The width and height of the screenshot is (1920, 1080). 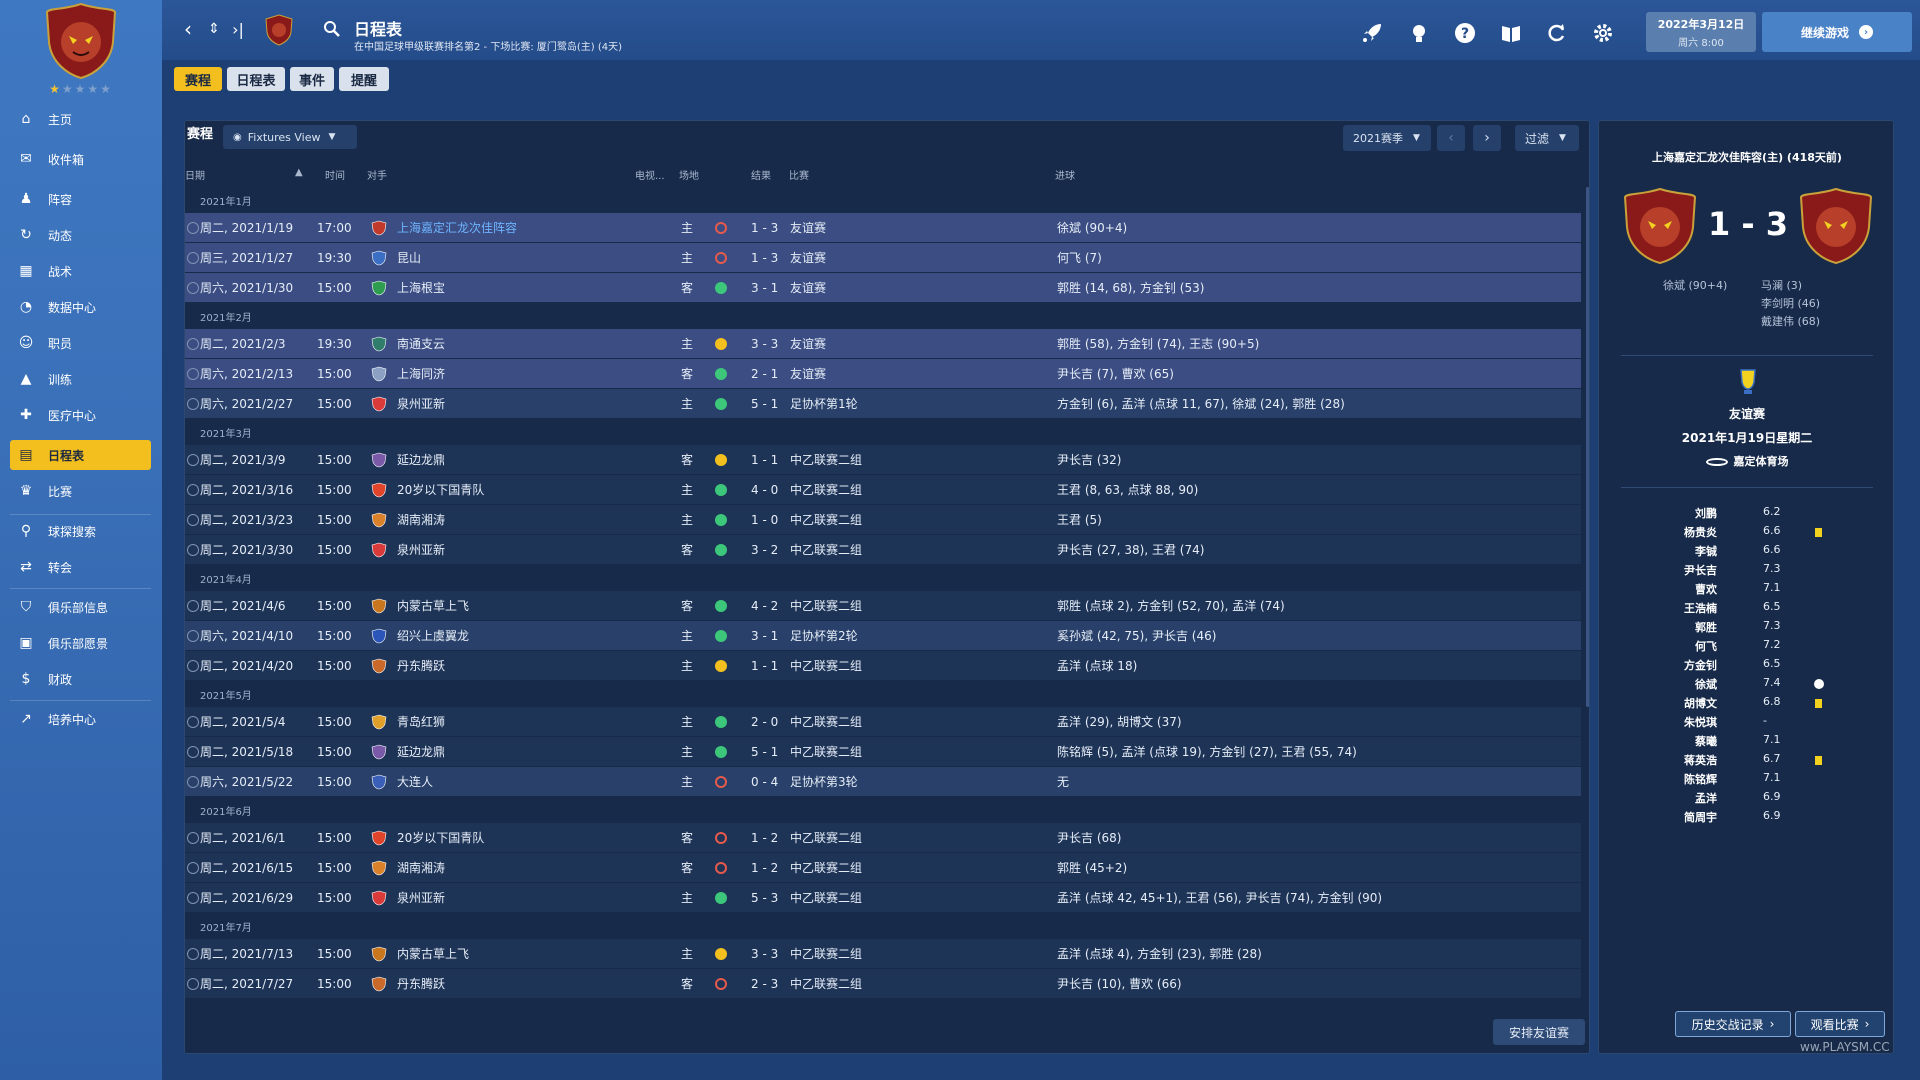 What do you see at coordinates (1419, 33) in the screenshot?
I see `club-rep-icon` at bounding box center [1419, 33].